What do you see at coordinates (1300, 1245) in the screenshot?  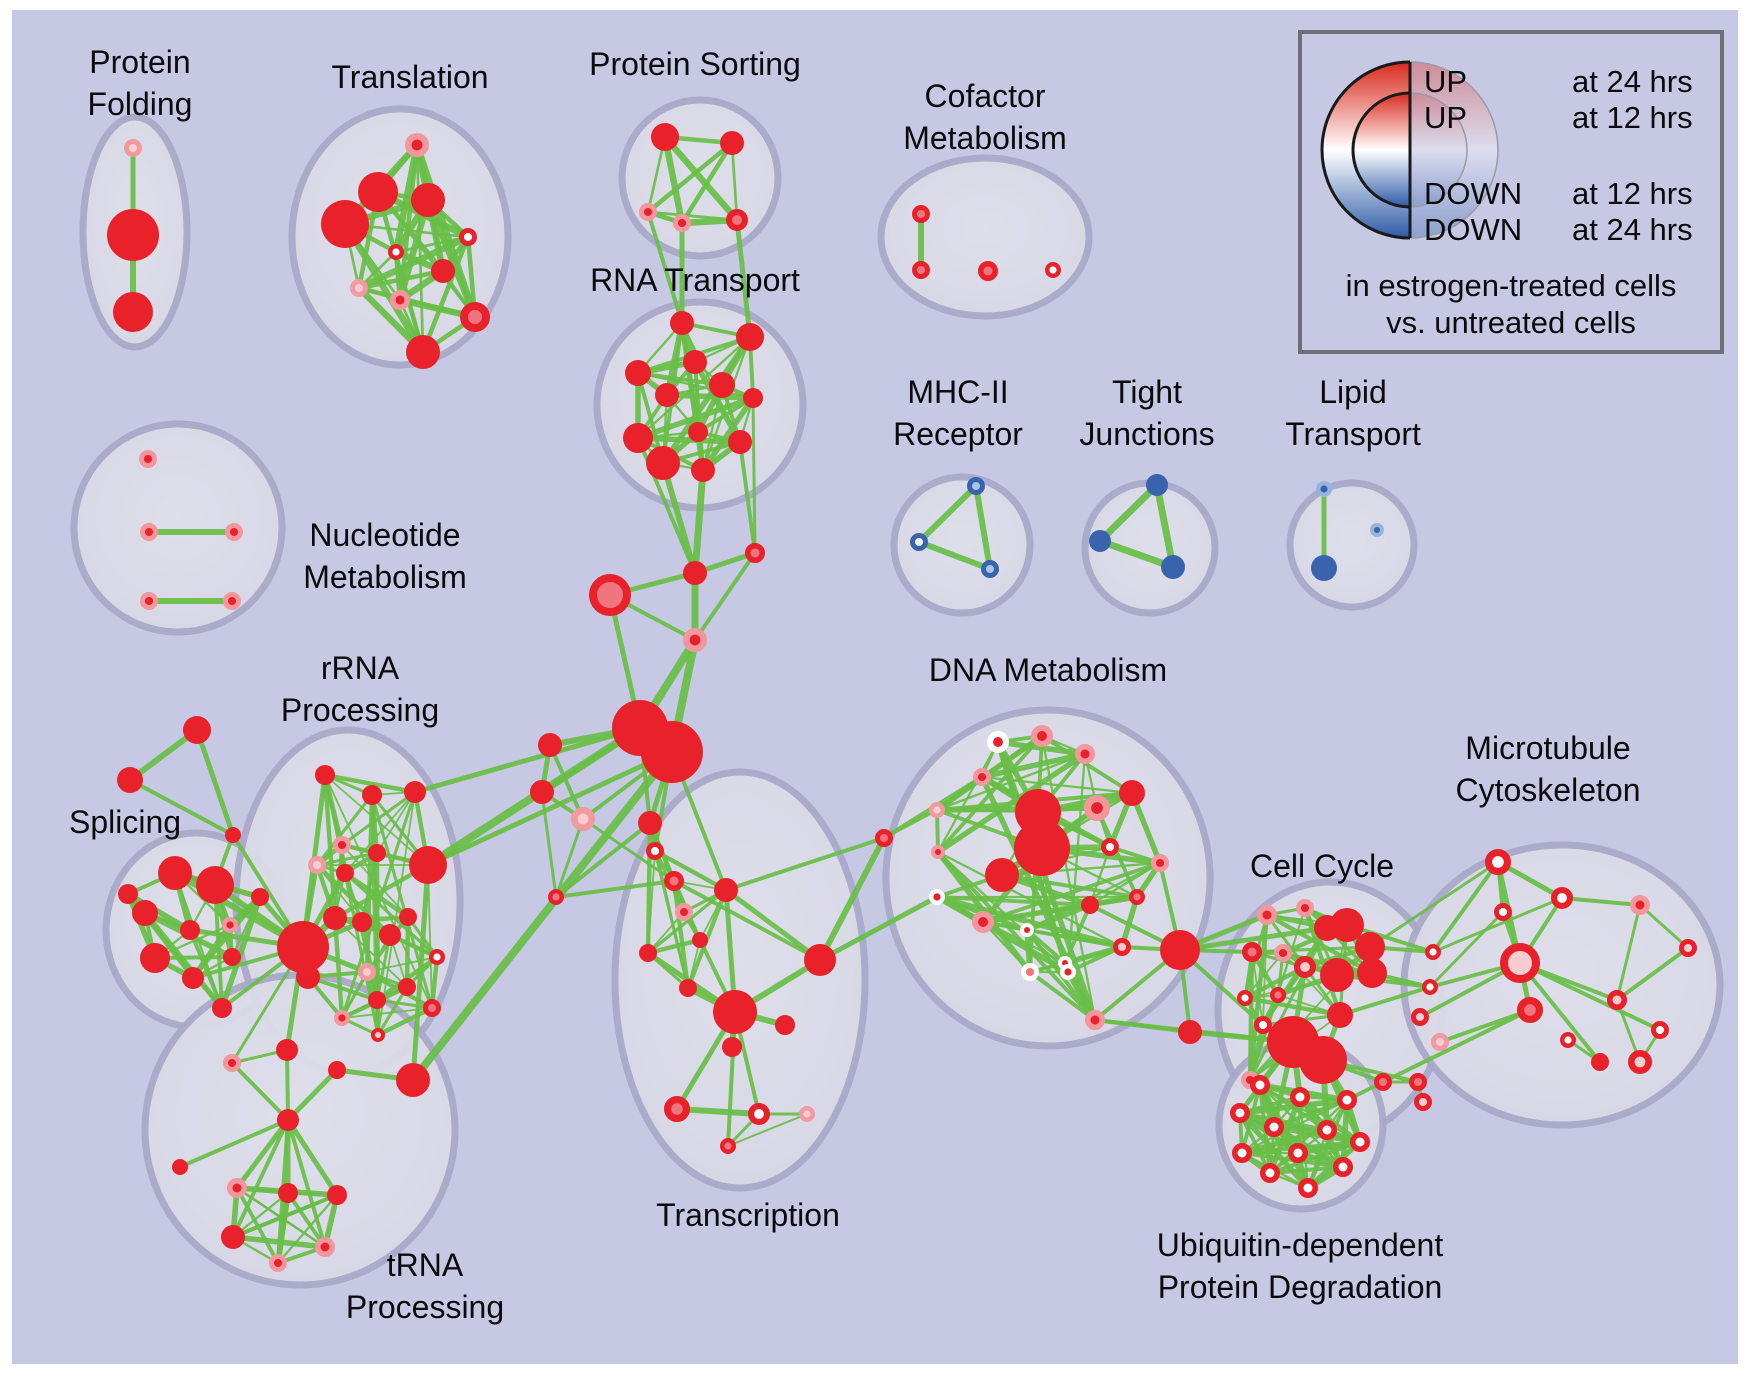 I see `cluster-label-ubiquitin-degradation: Ubiquitin-dependent` at bounding box center [1300, 1245].